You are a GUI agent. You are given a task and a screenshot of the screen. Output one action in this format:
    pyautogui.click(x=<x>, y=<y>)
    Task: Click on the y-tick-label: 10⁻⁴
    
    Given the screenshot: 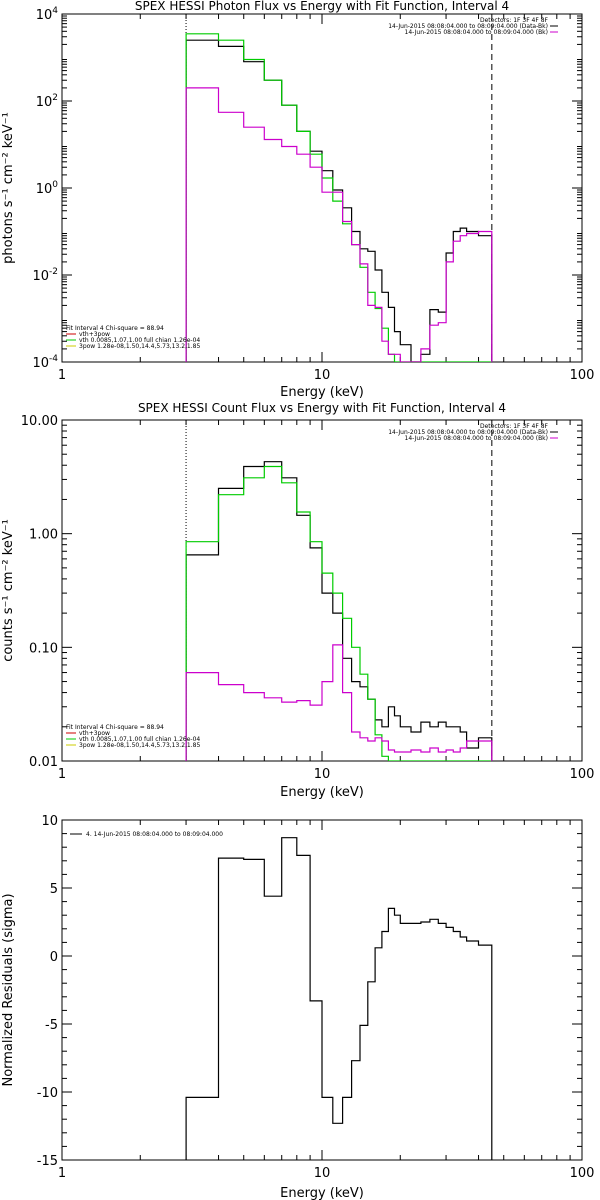 What is the action you would take?
    pyautogui.click(x=45, y=362)
    